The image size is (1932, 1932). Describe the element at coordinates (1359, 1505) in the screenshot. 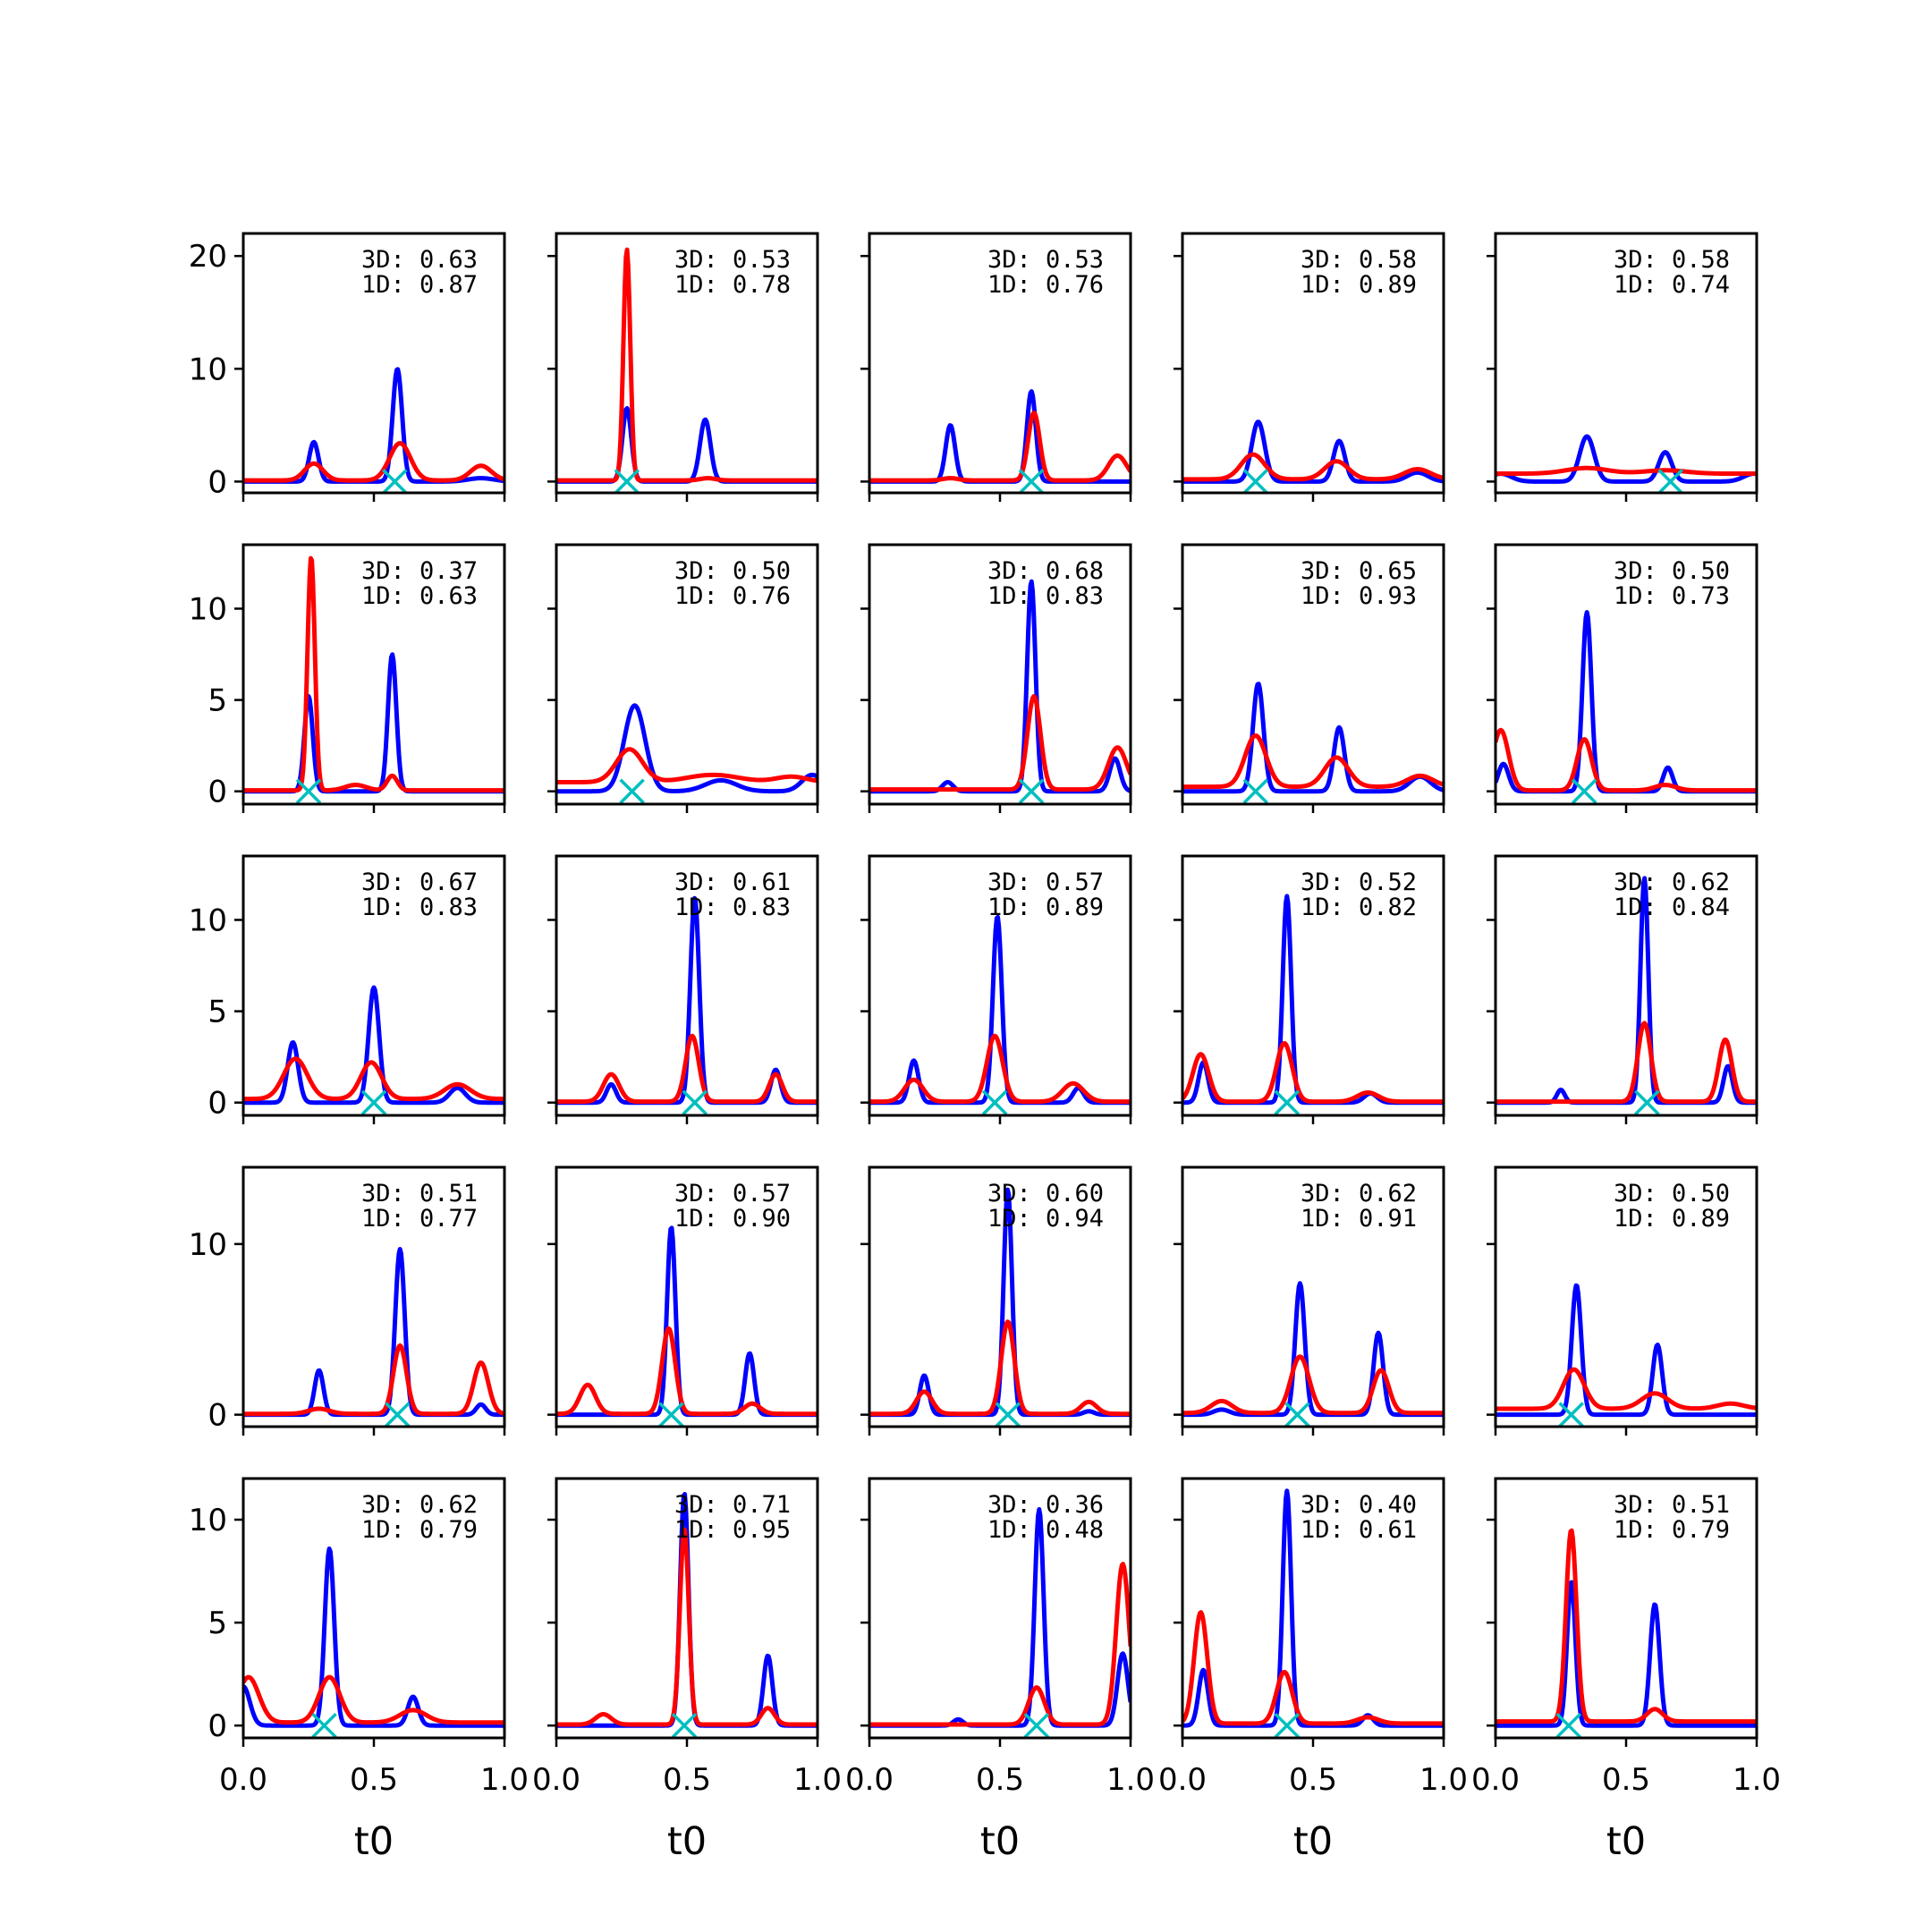

I see `score-3d-label: 3D: 0.40` at that location.